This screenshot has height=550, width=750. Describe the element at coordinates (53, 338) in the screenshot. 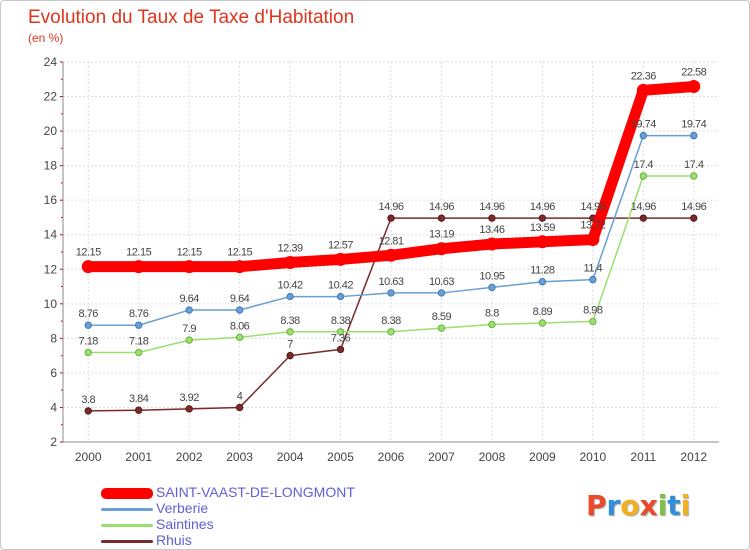

I see `y-tick-label: 8` at that location.